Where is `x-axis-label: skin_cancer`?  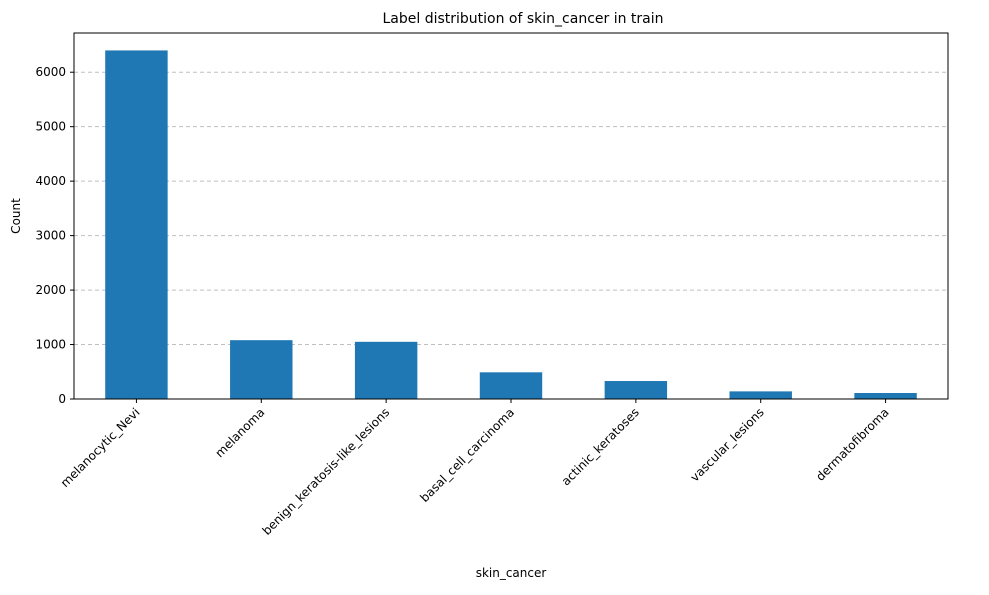 x-axis-label: skin_cancer is located at coordinates (511, 573).